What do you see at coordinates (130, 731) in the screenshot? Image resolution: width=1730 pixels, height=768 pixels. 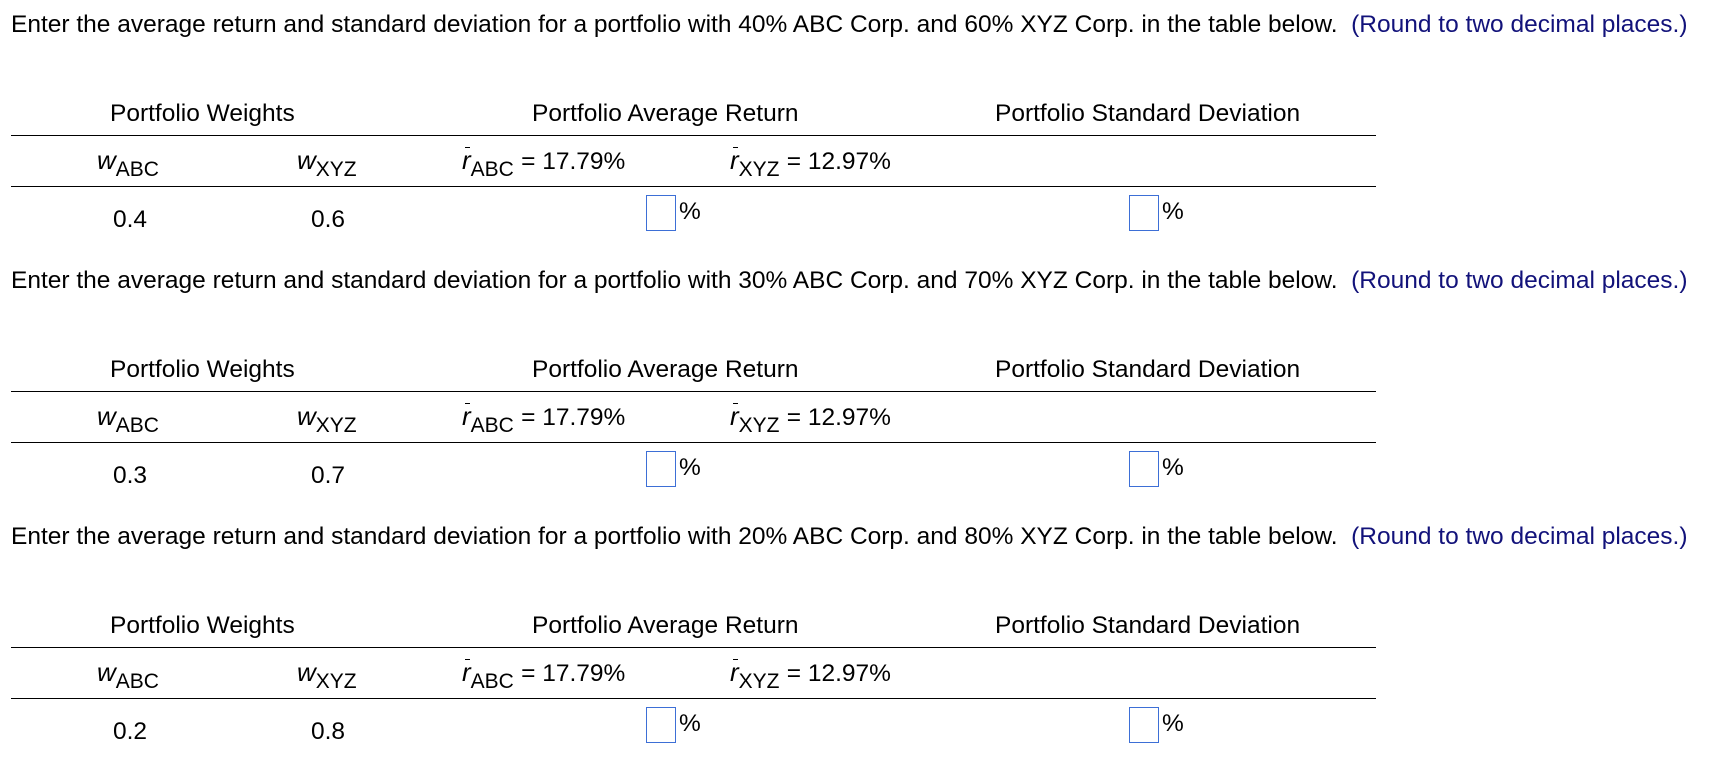 I see `w-abc-value: 0.2` at bounding box center [130, 731].